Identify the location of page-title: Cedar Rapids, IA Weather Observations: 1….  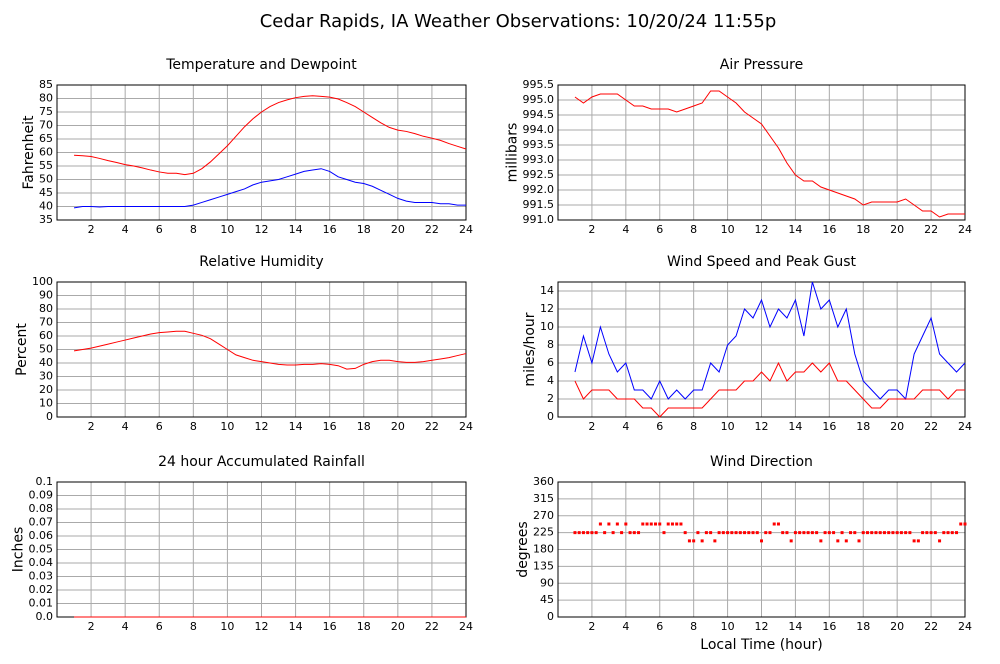
(518, 21).